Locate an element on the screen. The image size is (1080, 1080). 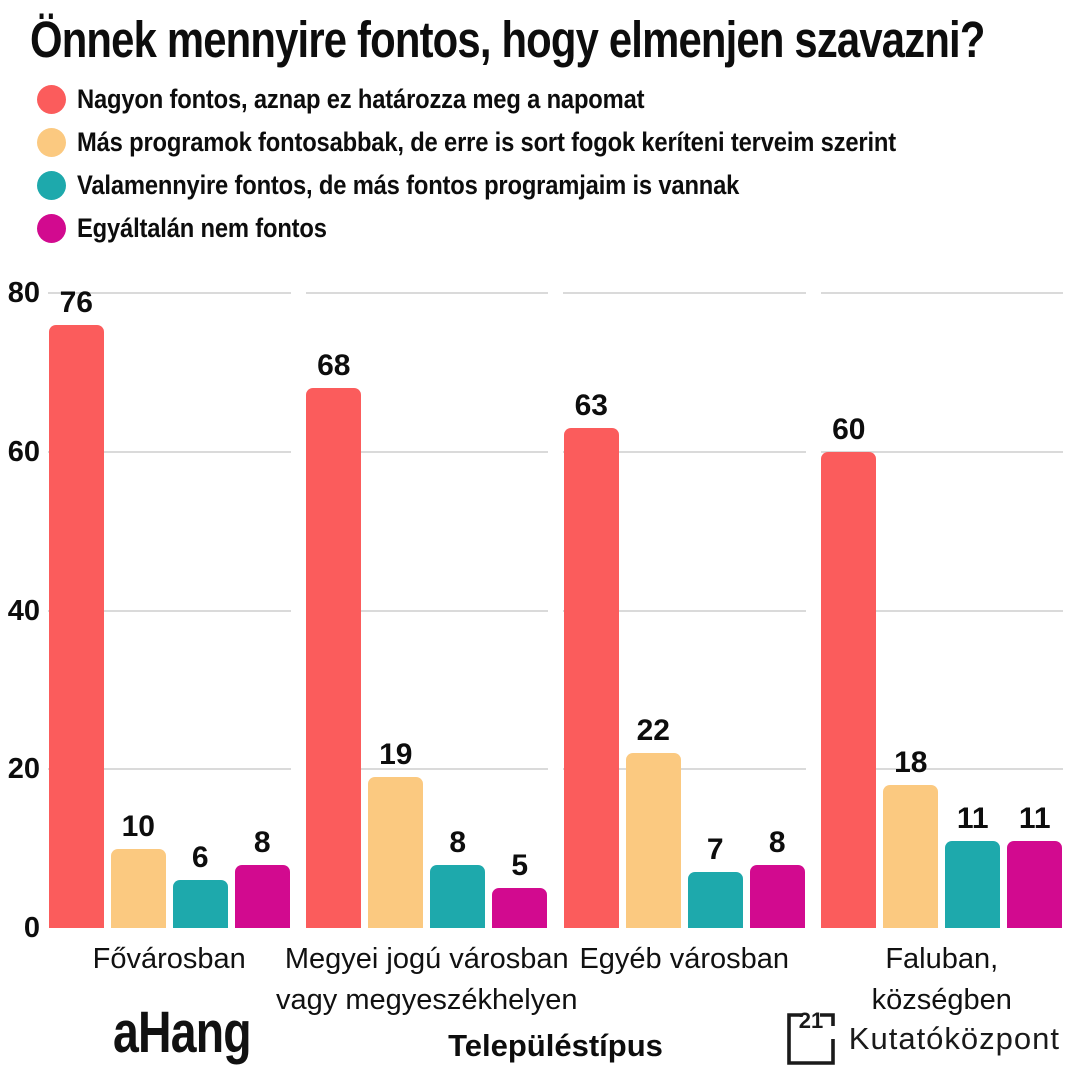
bar-column: 22 is located at coordinates (653, 821).